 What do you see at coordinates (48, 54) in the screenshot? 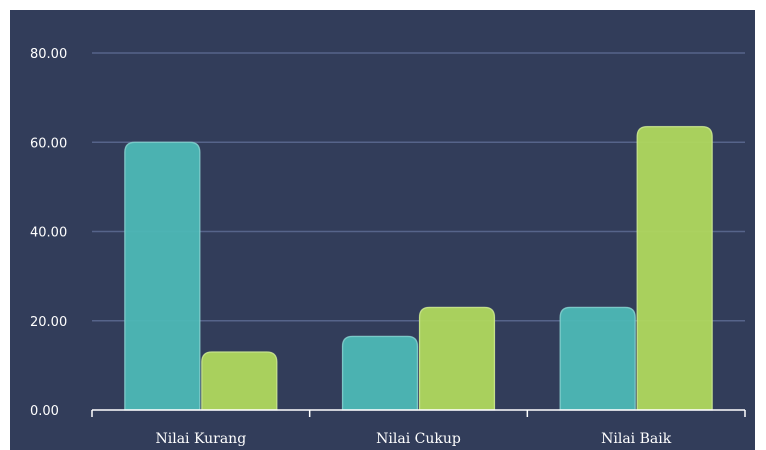
I see `y-tick-label: 80.00` at bounding box center [48, 54].